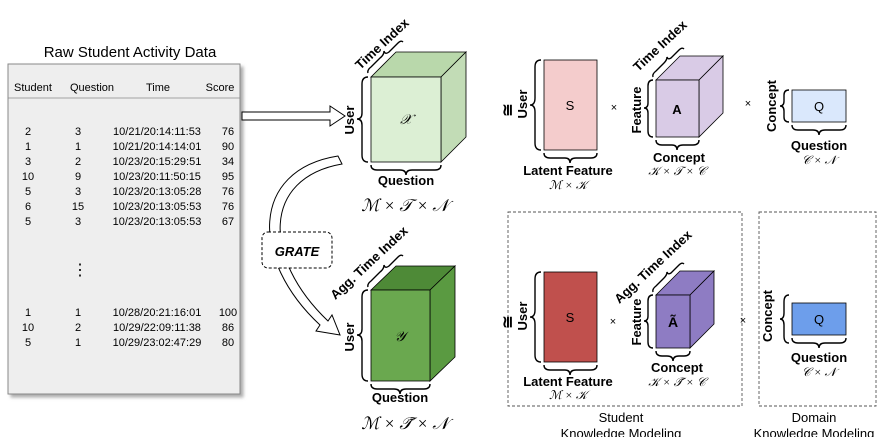 The image size is (883, 437). What do you see at coordinates (400, 335) in the screenshot?
I see `tensor-y-front` at bounding box center [400, 335].